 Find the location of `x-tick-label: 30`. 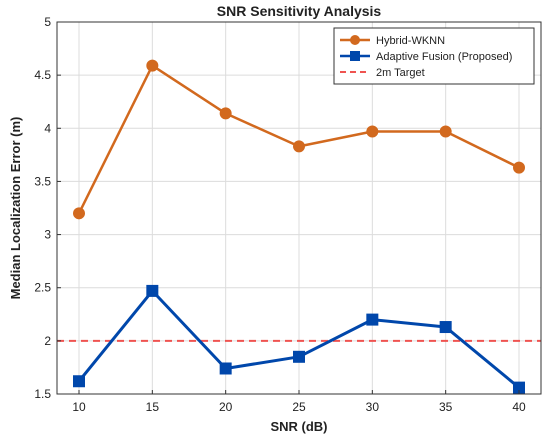

x-tick-label: 30 is located at coordinates (373, 407).